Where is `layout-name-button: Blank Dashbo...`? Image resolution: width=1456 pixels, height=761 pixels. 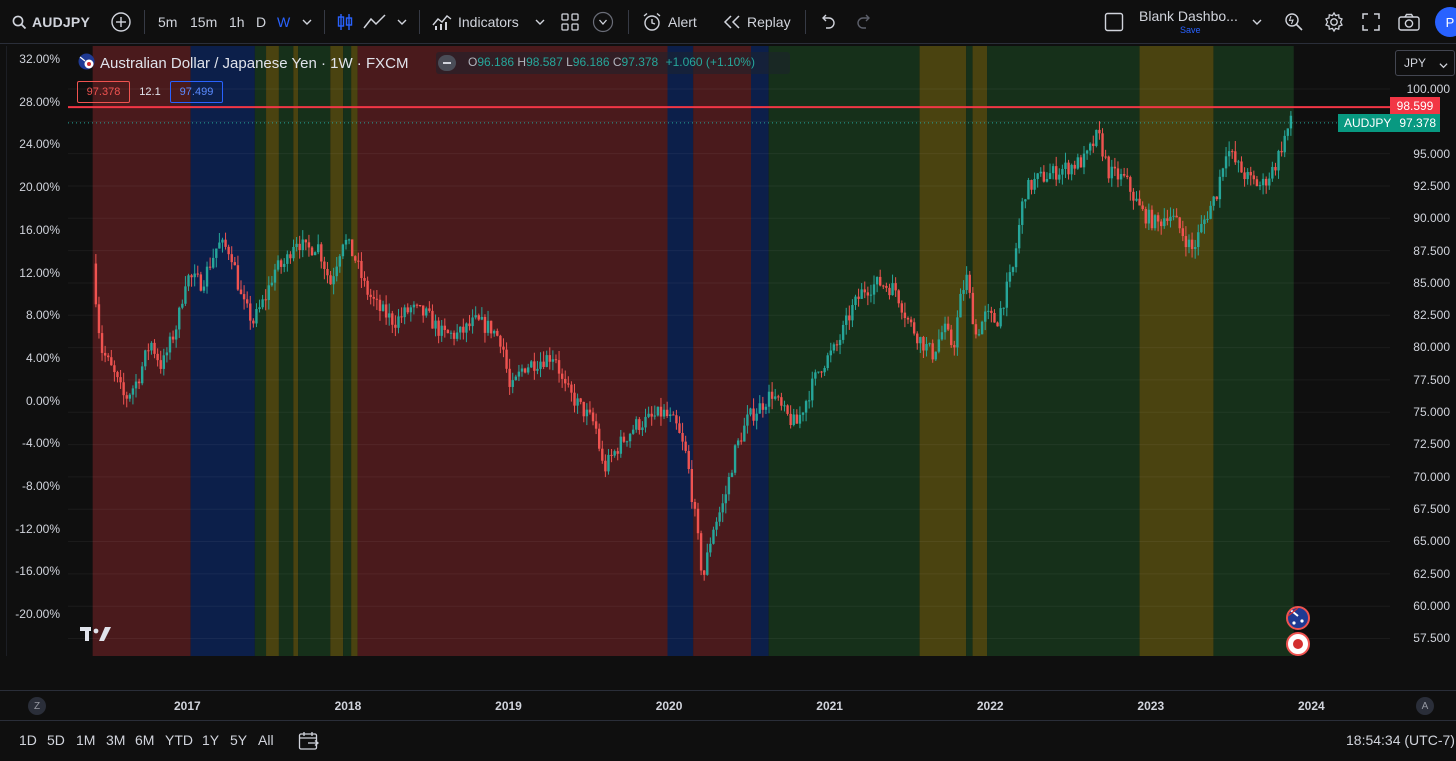
layout-name-button: Blank Dashbo... is located at coordinates (1188, 19).